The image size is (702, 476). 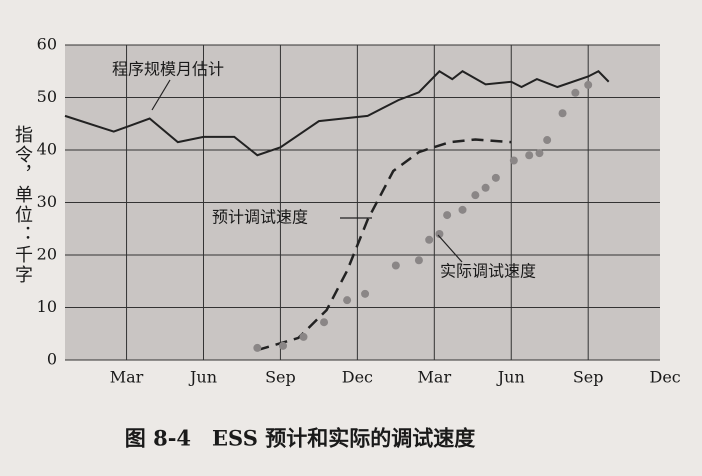 What do you see at coordinates (52, 359) in the screenshot?
I see `y-tick-label: 0` at bounding box center [52, 359].